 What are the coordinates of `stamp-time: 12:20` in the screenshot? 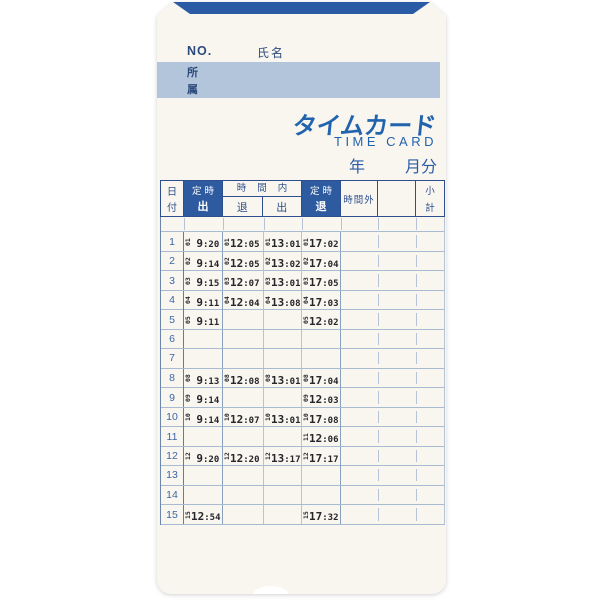 It's located at (245, 458).